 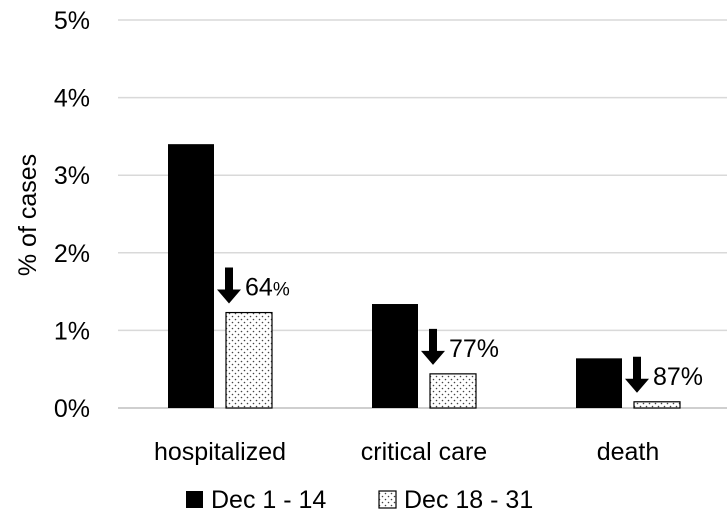 What do you see at coordinates (424, 452) in the screenshot?
I see `x-category-label: critical care` at bounding box center [424, 452].